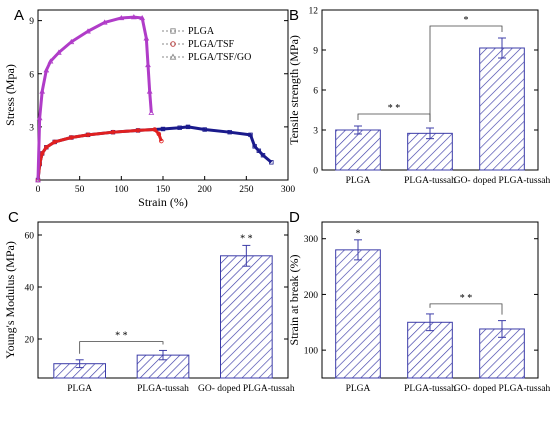 This screenshot has height=426, width=550. Describe the element at coordinates (201, 31) in the screenshot. I see `legend-label: PLGA` at that location.